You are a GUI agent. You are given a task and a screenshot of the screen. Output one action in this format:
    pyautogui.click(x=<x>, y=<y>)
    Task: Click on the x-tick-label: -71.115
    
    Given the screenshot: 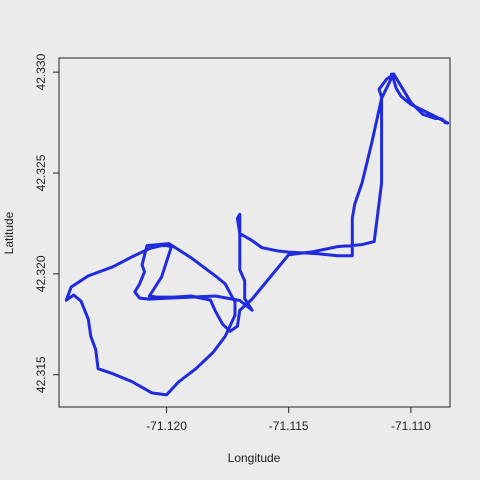 What is the action you would take?
    pyautogui.click(x=289, y=426)
    